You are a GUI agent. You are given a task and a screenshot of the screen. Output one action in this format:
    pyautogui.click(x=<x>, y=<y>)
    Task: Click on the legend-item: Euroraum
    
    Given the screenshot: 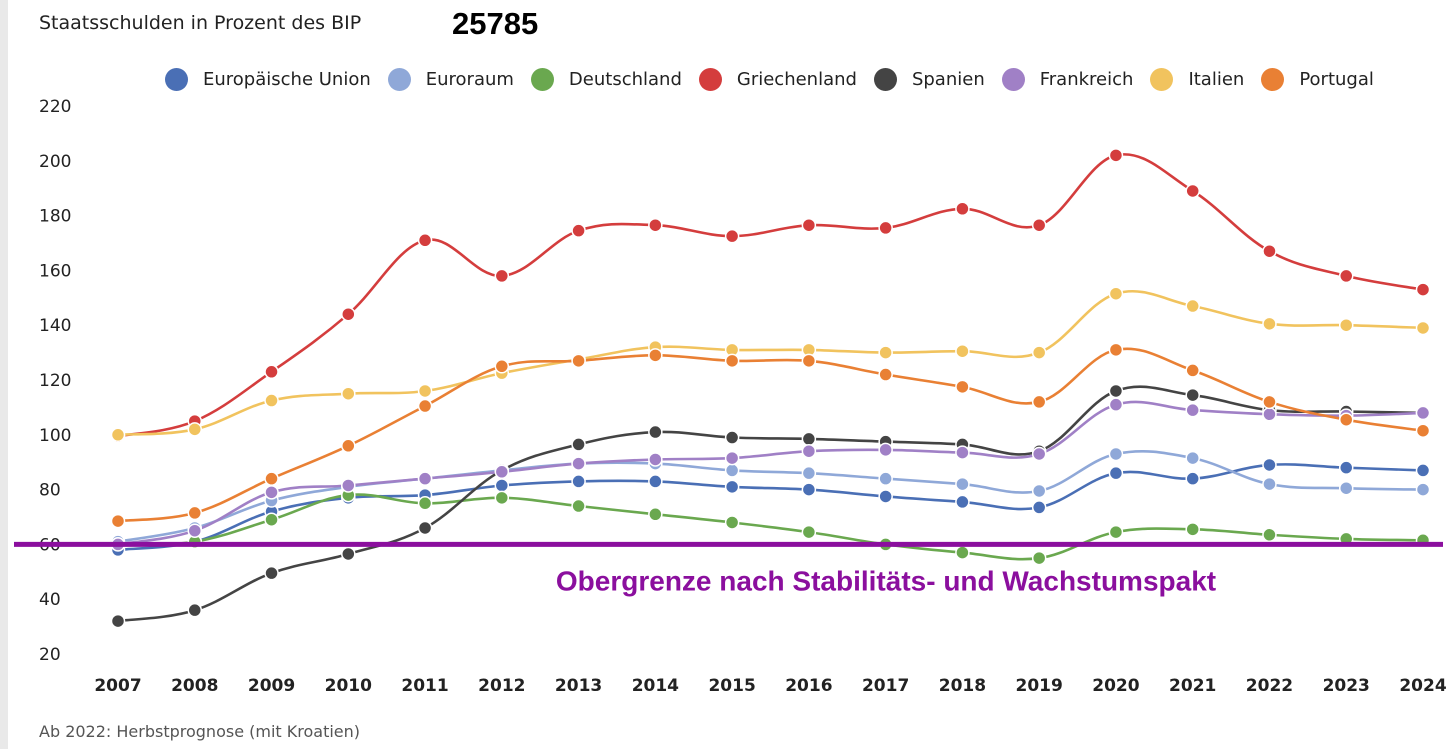 What is the action you would take?
    pyautogui.click(x=450, y=79)
    